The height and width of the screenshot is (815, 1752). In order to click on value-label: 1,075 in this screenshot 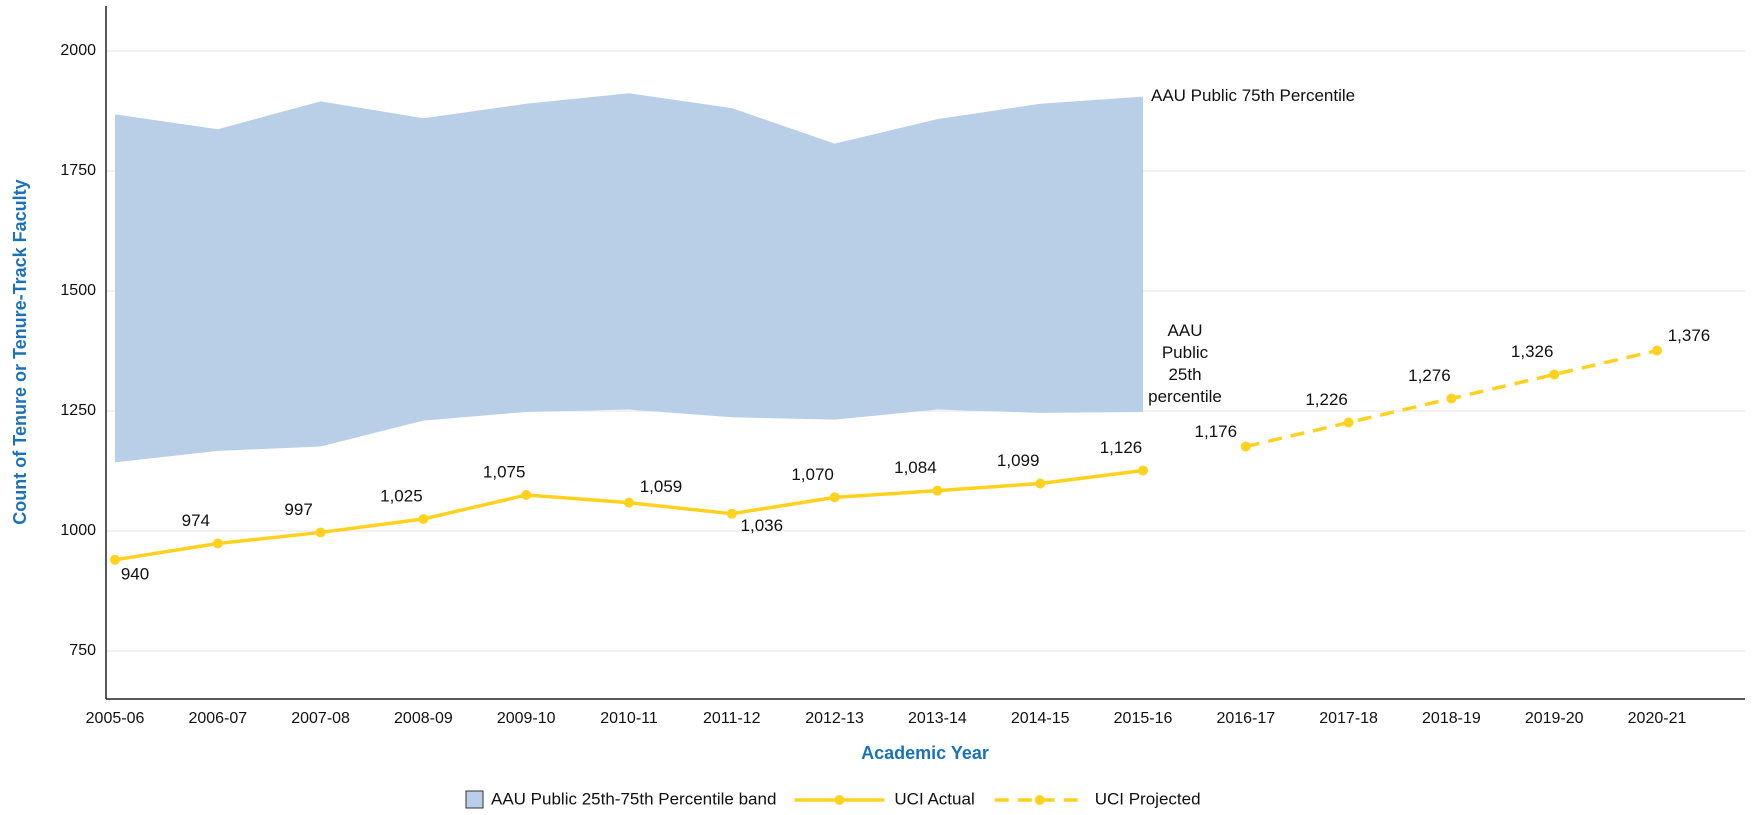, I will do `click(504, 471)`.